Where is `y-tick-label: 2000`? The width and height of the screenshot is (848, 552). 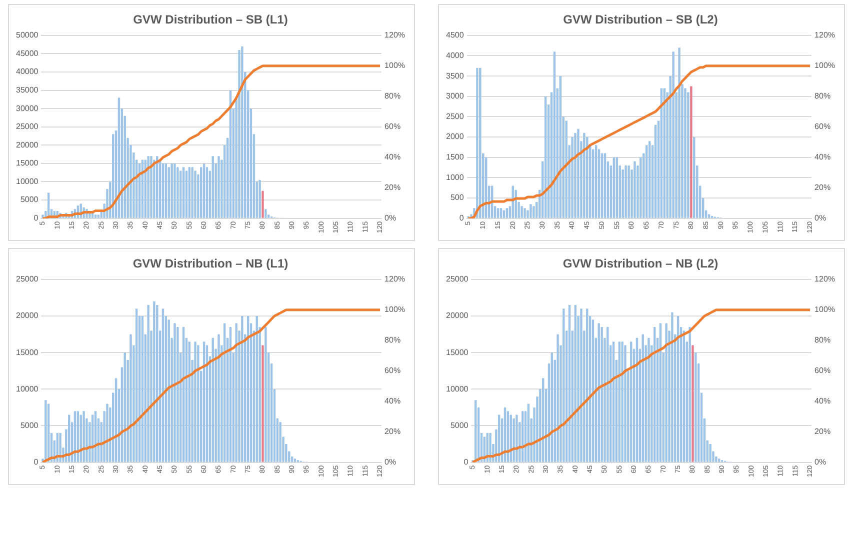
y-tick-label: 2000 is located at coordinates (455, 137).